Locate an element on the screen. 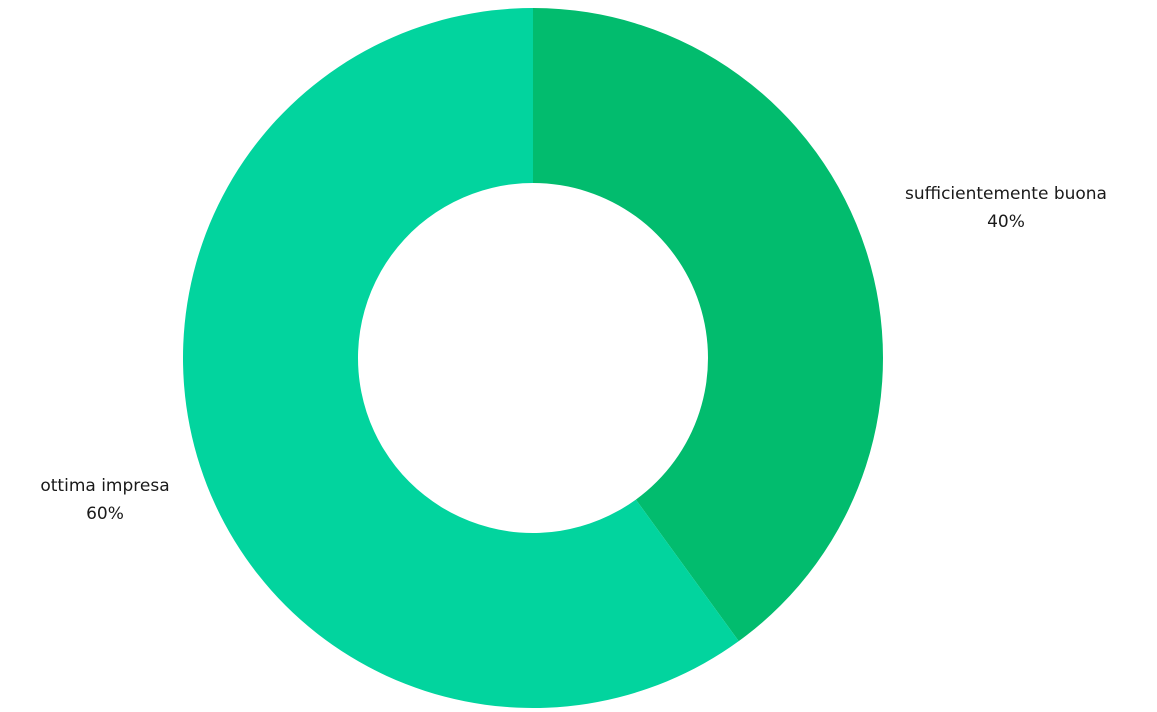 The image size is (1157, 712). slice-value-ottima-impresa: 60% is located at coordinates (105, 514).